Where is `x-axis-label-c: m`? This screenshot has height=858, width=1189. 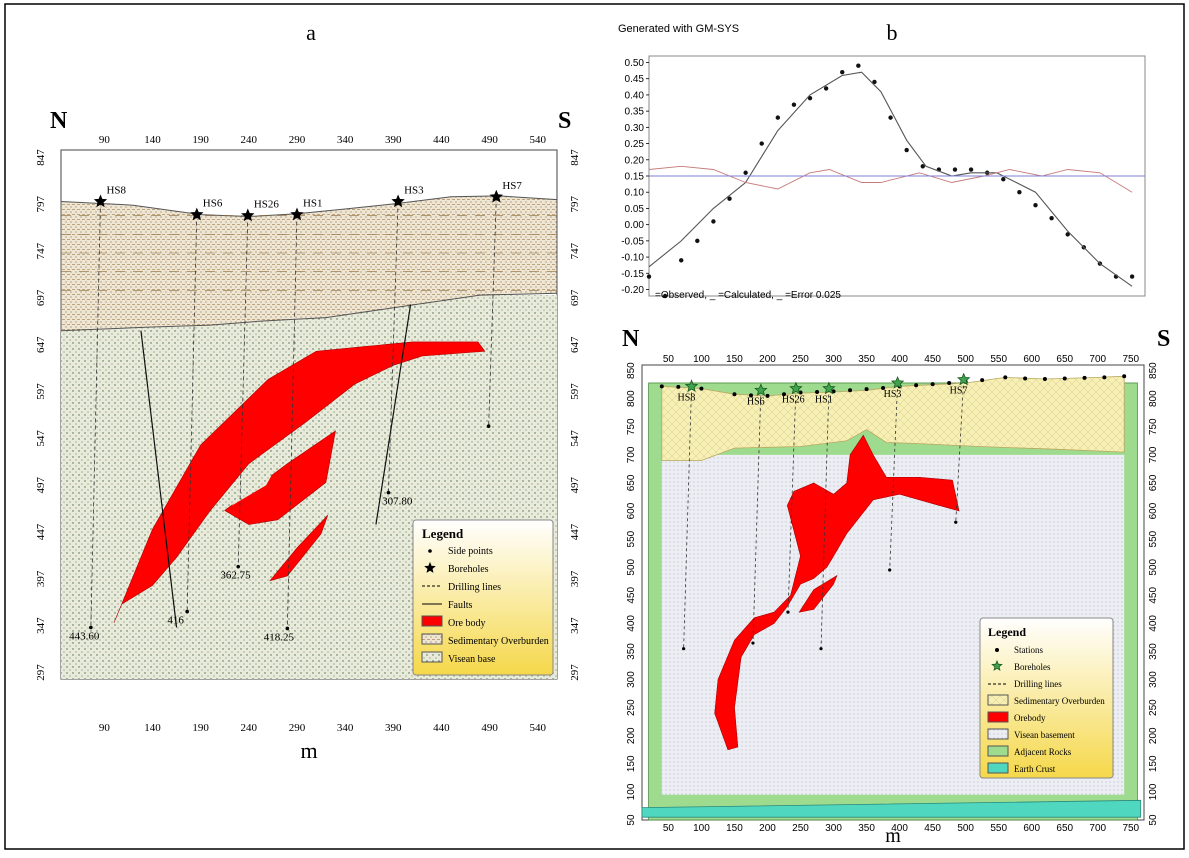 x-axis-label-c: m is located at coordinates (893, 836).